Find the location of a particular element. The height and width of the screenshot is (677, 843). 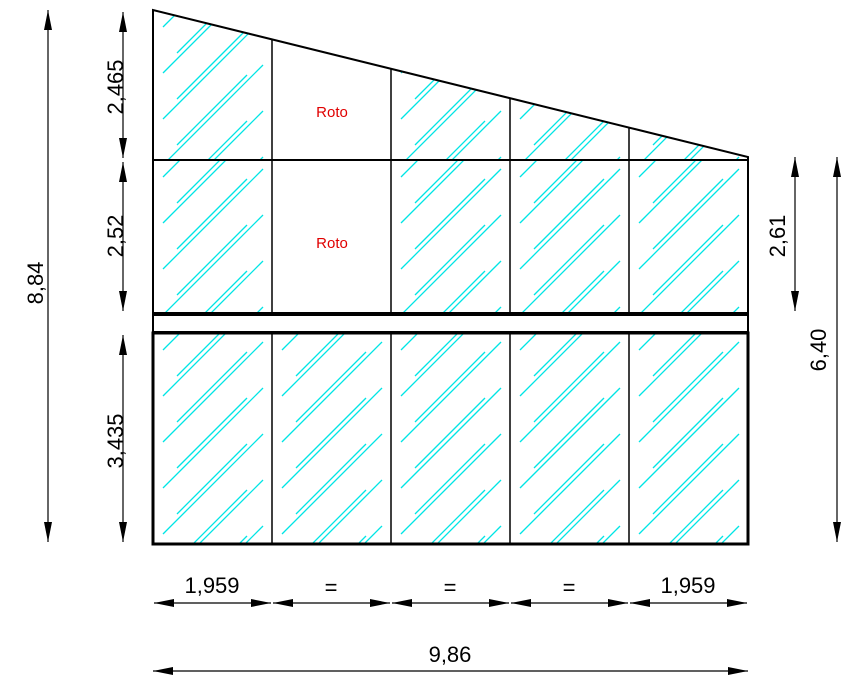

dim-bottom-segment-5: 1,959 is located at coordinates (687, 585).